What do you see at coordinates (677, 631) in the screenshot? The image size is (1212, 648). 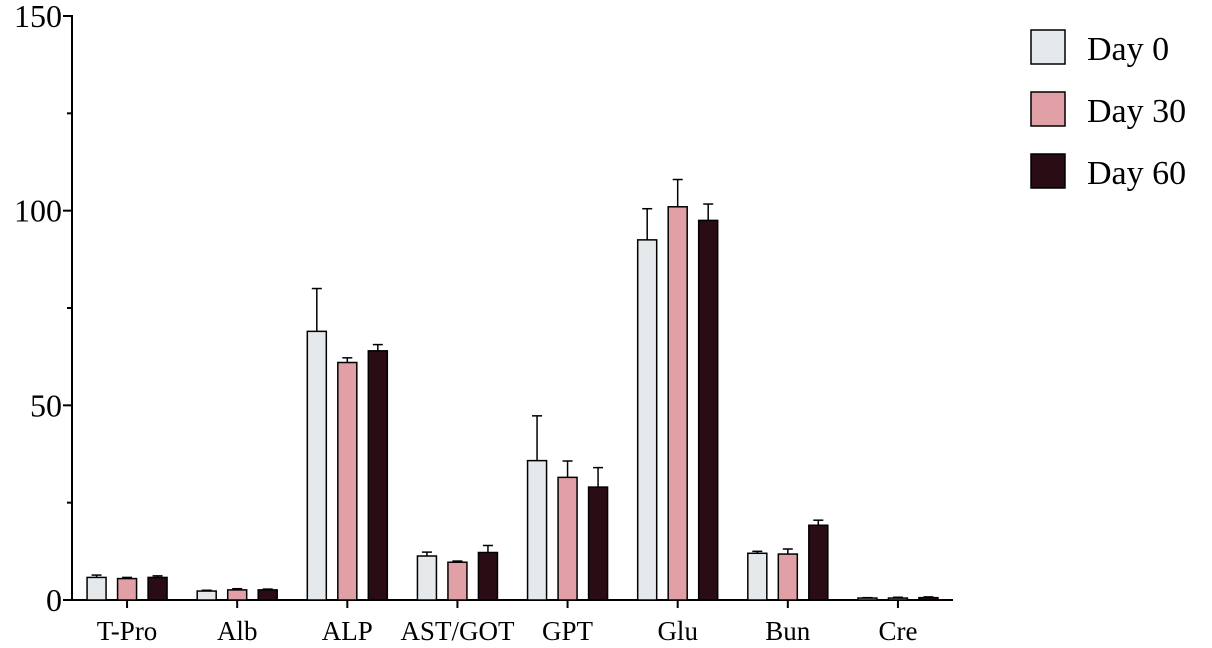 I see `x-tick-label-glu: Glu` at bounding box center [677, 631].